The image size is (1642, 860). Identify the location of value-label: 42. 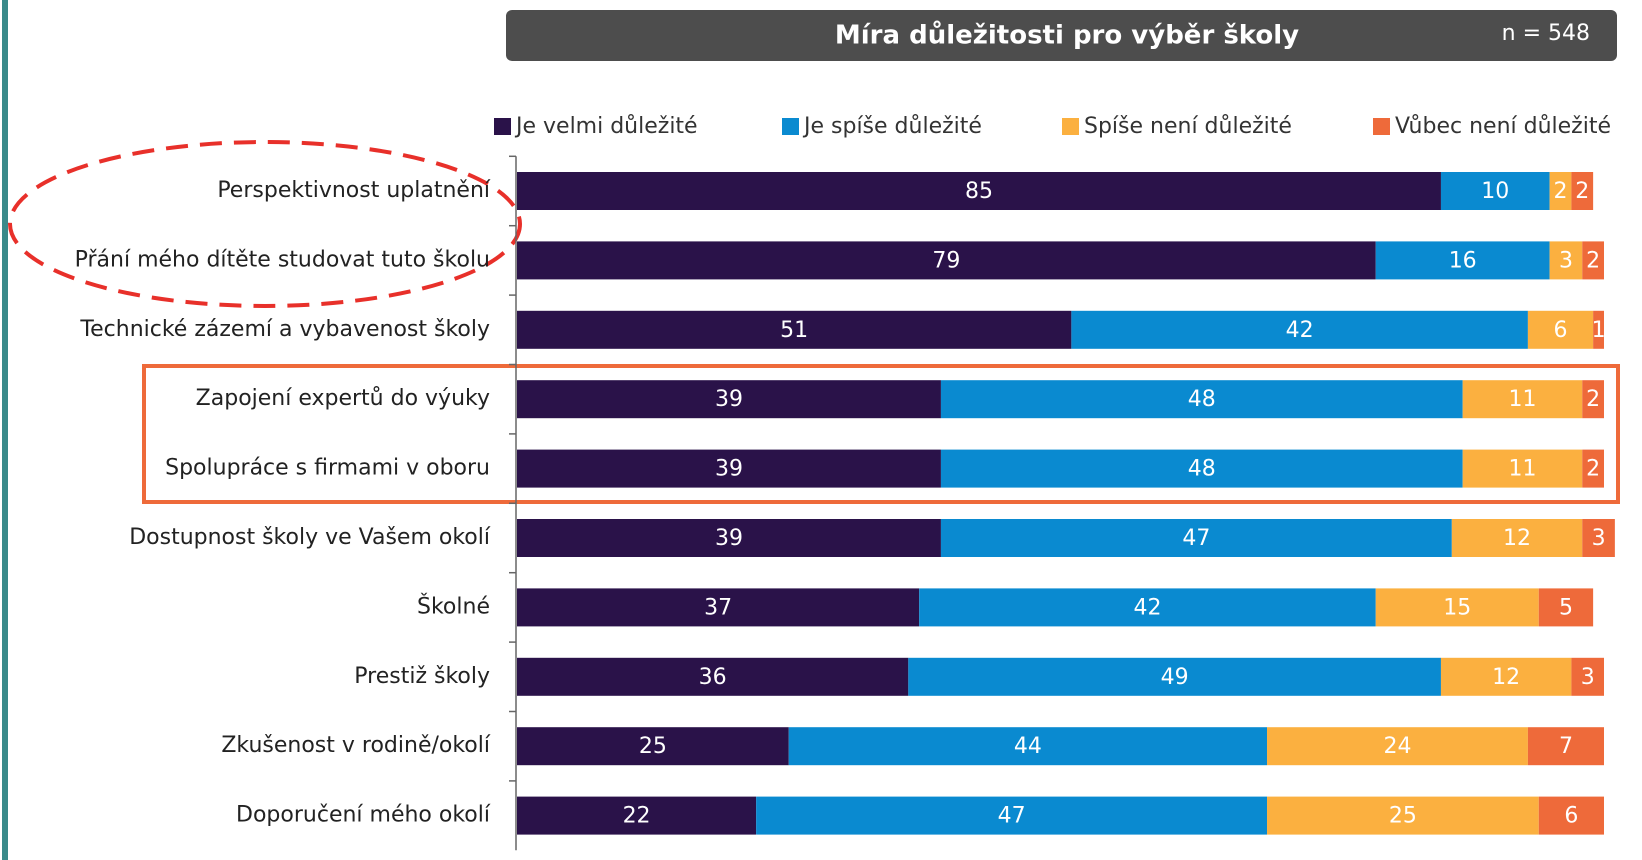
(1147, 607).